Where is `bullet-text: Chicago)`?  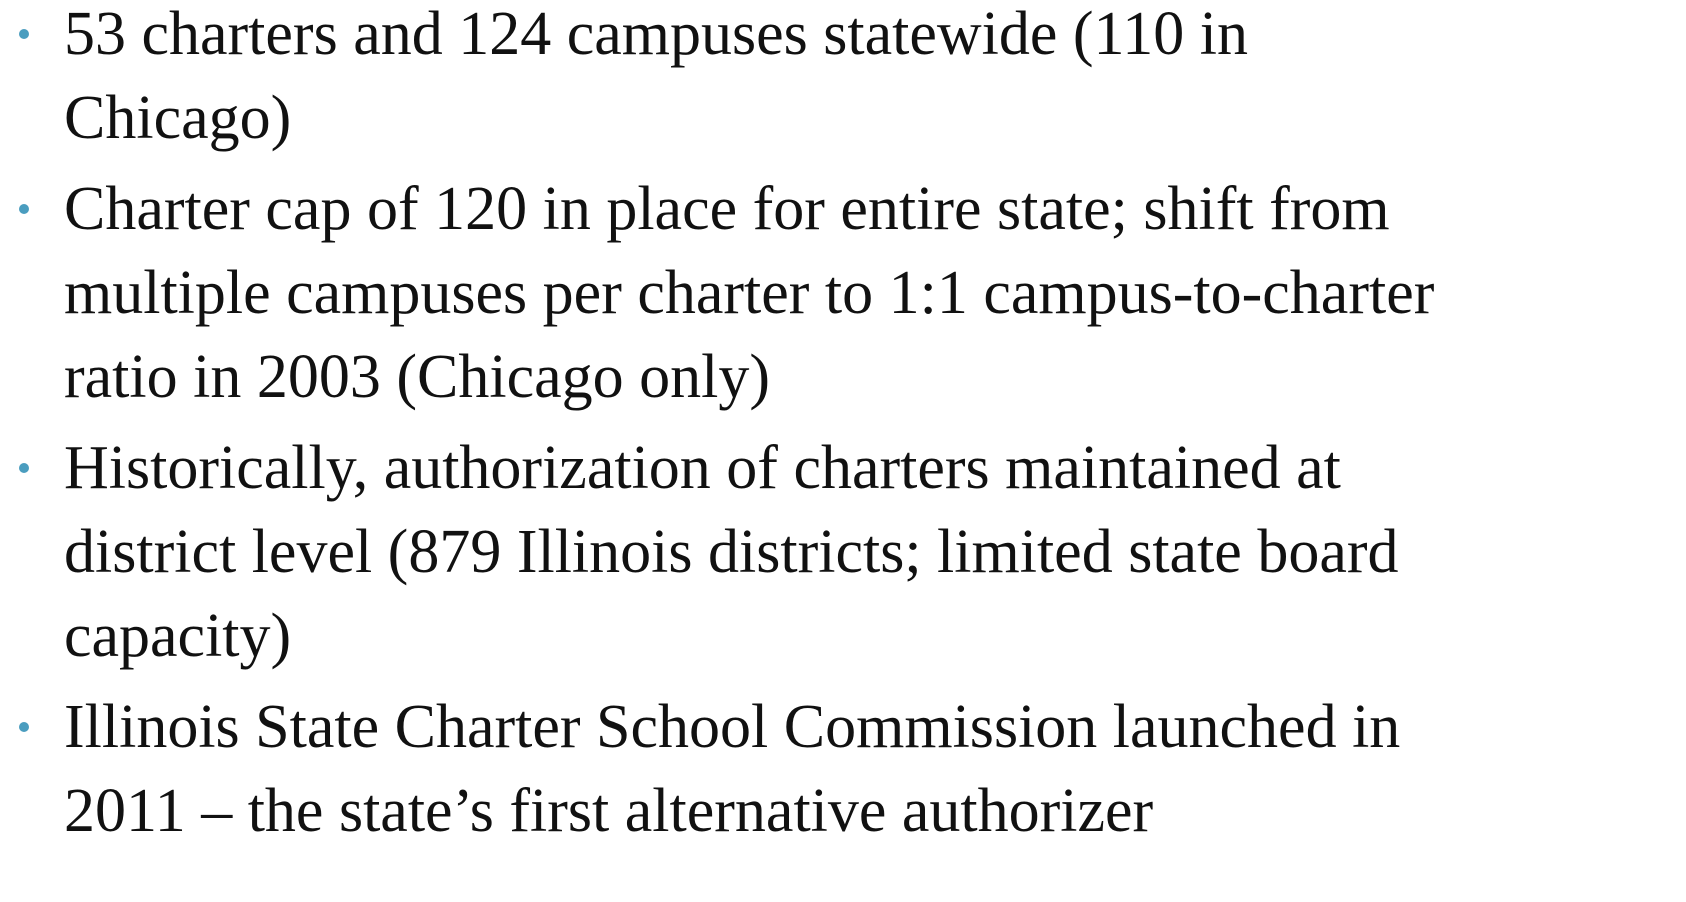 bullet-text: Chicago) is located at coordinates (178, 118).